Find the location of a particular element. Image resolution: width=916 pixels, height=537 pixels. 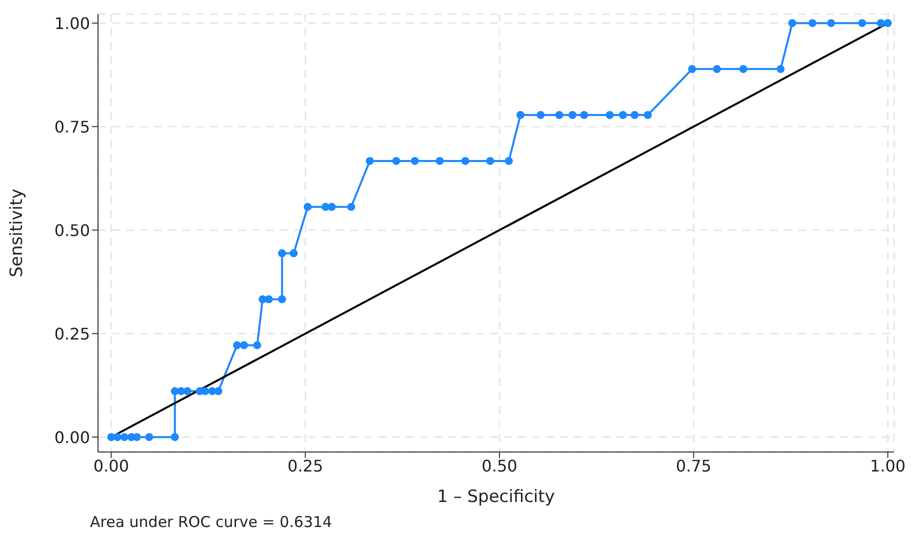

x-tick-label: 0.00 is located at coordinates (111, 466).